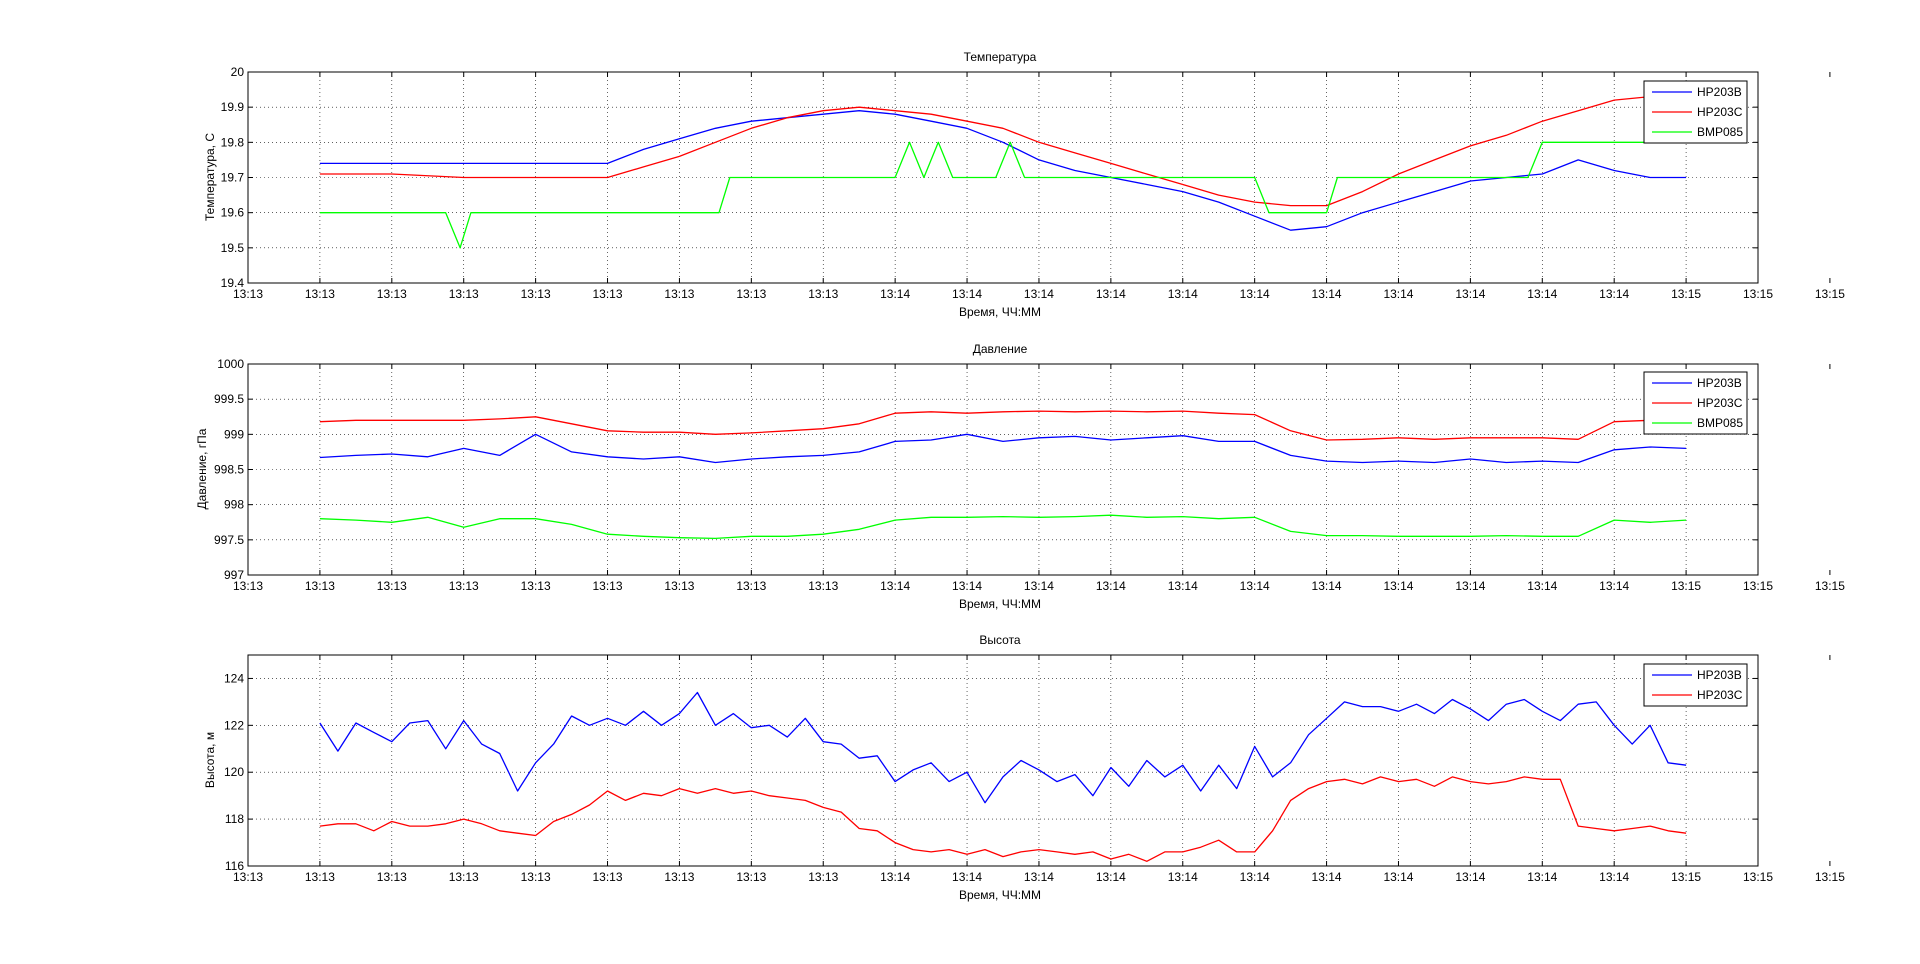 This screenshot has width=1920, height=964. What do you see at coordinates (233, 178) in the screenshot?
I see `y-tick-label: 19.7` at bounding box center [233, 178].